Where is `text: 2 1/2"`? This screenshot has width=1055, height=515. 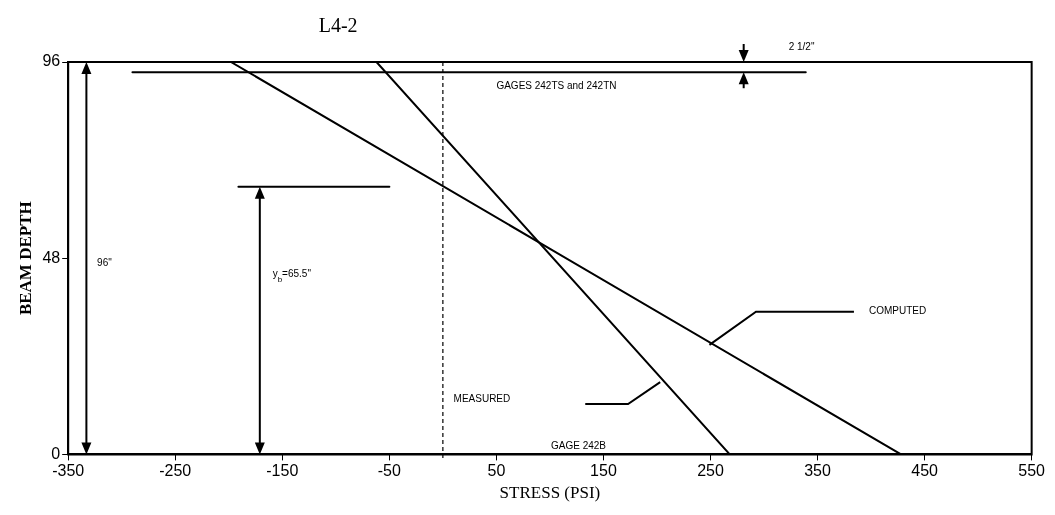
text: 2 1/2" is located at coordinates (801, 47).